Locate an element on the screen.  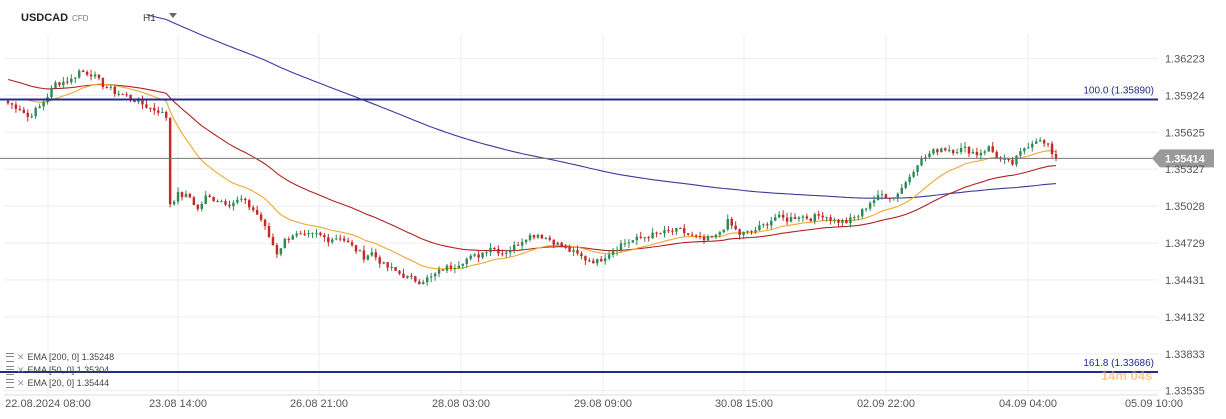
candle-countdown: 14m 04s is located at coordinates (1127, 375).